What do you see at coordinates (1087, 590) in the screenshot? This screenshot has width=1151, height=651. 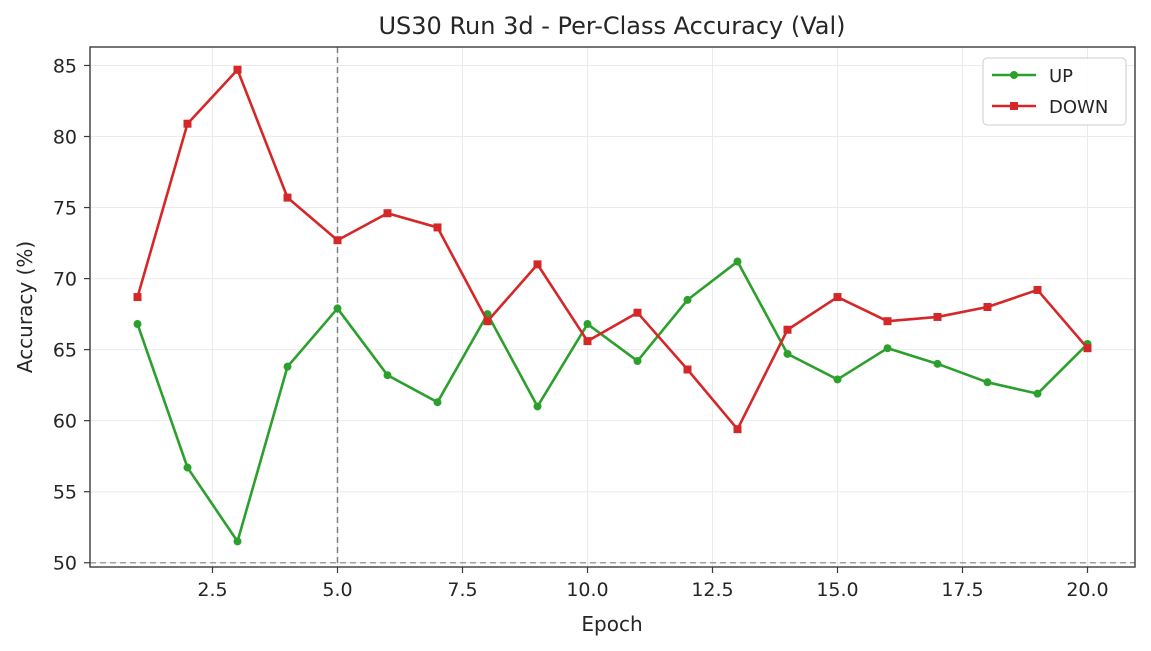 I see `x-tick-label: 20.0` at bounding box center [1087, 590].